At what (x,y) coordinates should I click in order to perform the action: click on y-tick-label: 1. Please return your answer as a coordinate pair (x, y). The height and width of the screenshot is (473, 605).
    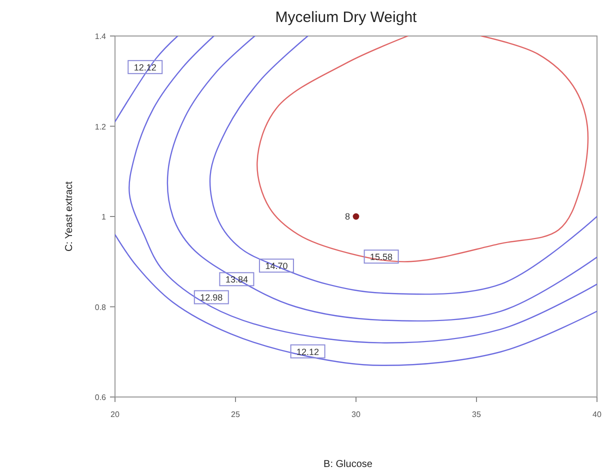
    Looking at the image, I should click on (104, 217).